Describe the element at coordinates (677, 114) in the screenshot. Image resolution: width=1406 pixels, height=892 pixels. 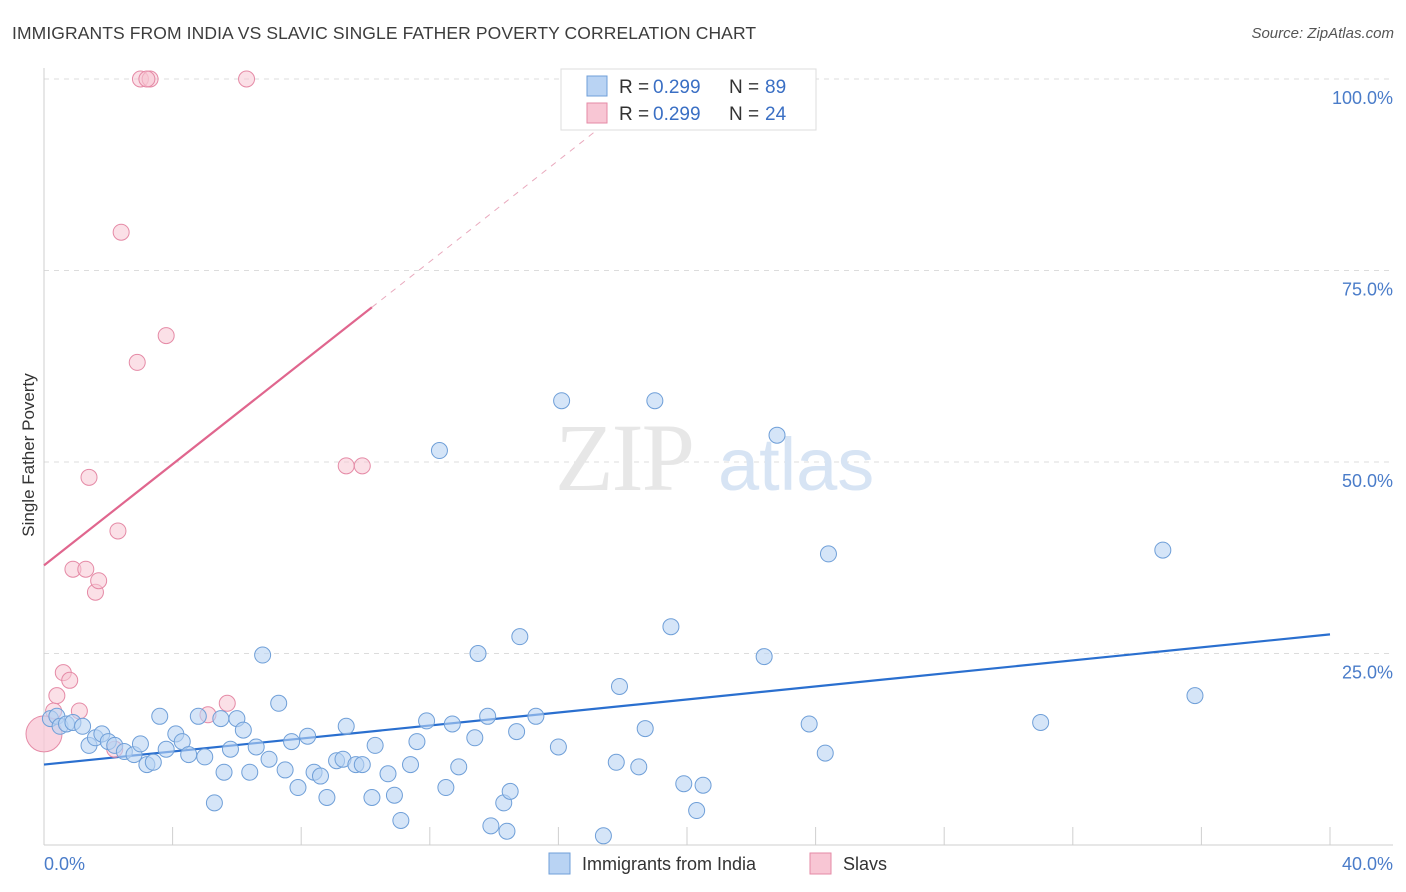
I see `legend-r-value-pink: 0.299` at that location.